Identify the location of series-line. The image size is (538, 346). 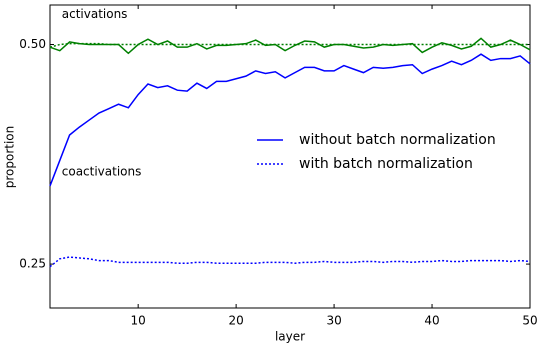
(289, 45).